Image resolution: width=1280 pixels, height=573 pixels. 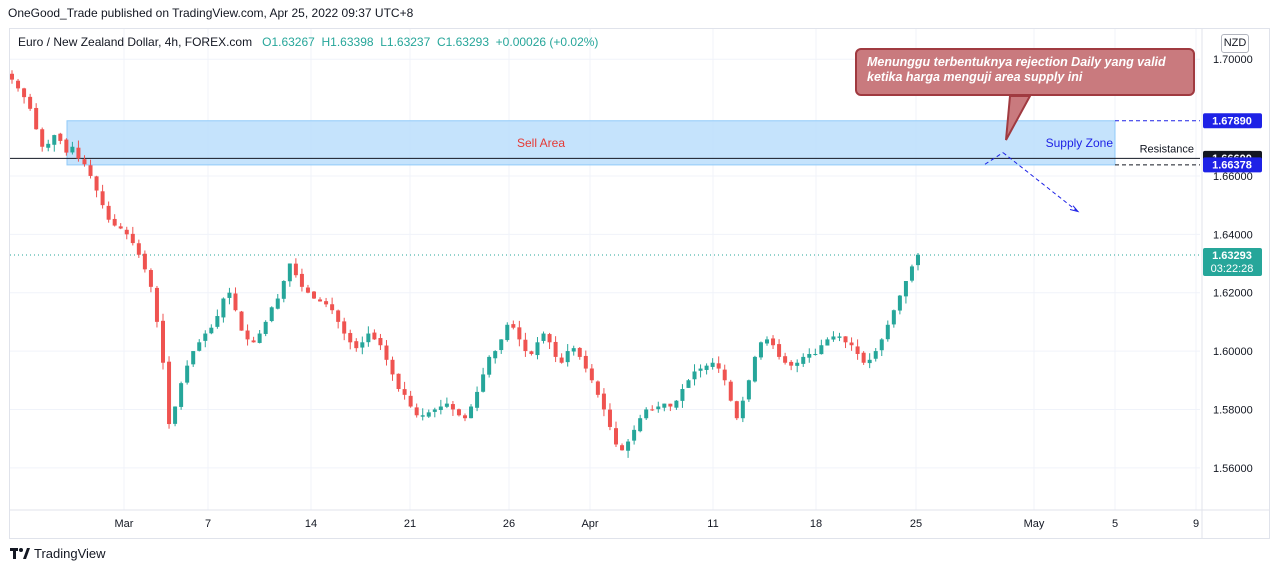 I want to click on supply-zone-rect, so click(x=591, y=143).